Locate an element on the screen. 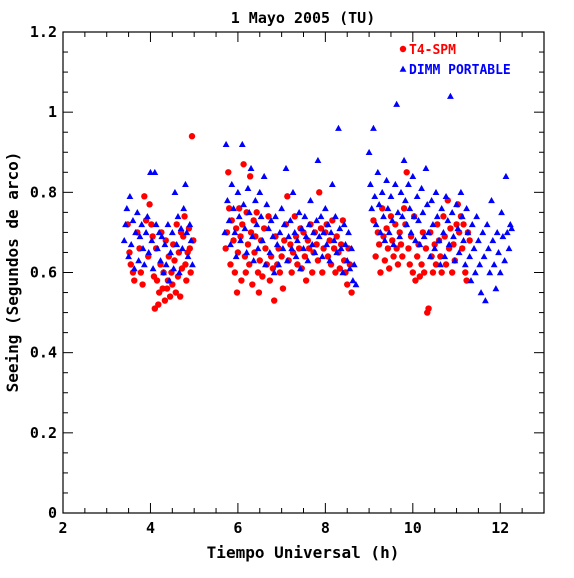 The image size is (574, 578). y-tick-label: 0 is located at coordinates (52, 513).